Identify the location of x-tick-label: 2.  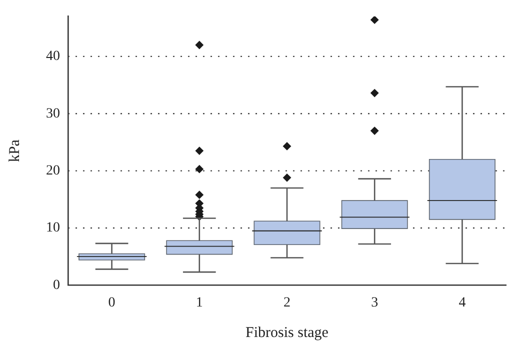
(287, 302).